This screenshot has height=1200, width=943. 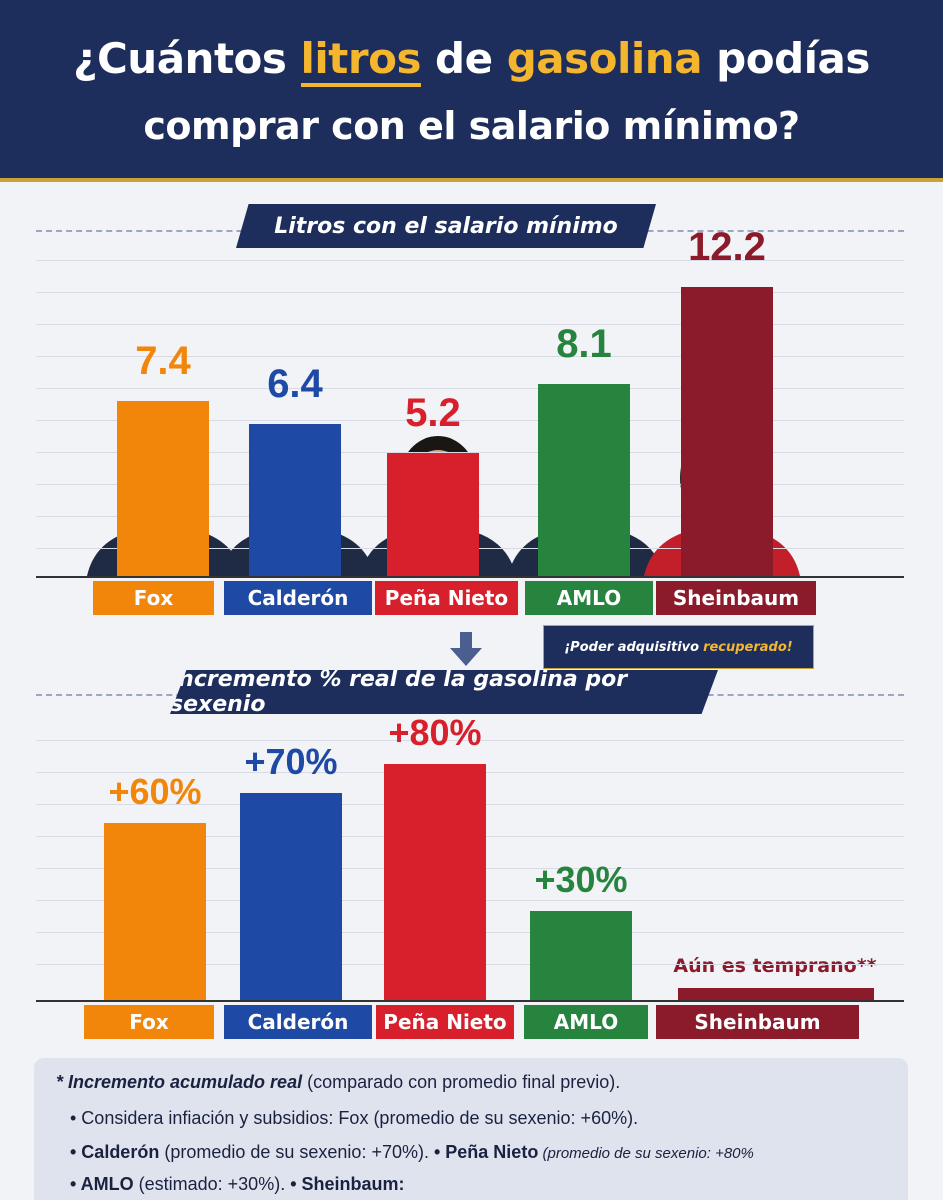 I want to click on title-line-1: ¿Cuántos litros de gasolina podías, so click(x=471, y=60).